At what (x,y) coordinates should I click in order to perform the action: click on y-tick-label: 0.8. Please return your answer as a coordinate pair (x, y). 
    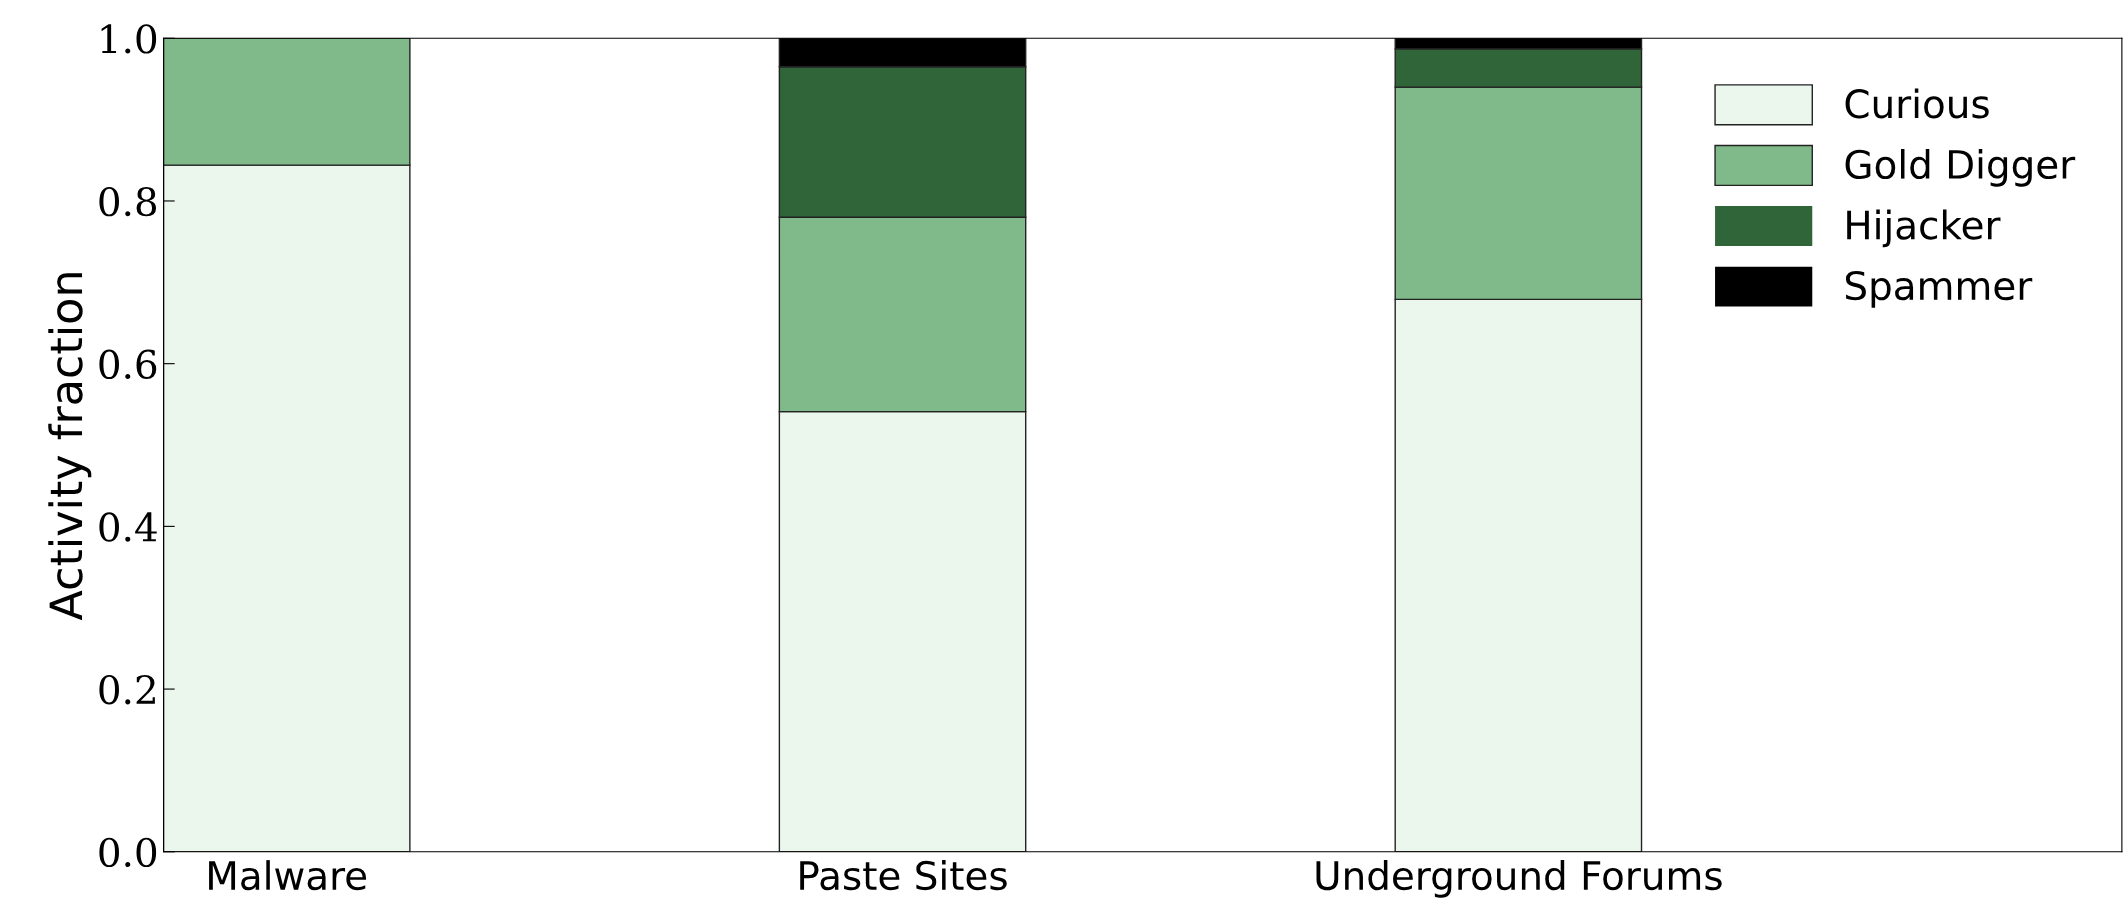
    Looking at the image, I should click on (128, 201).